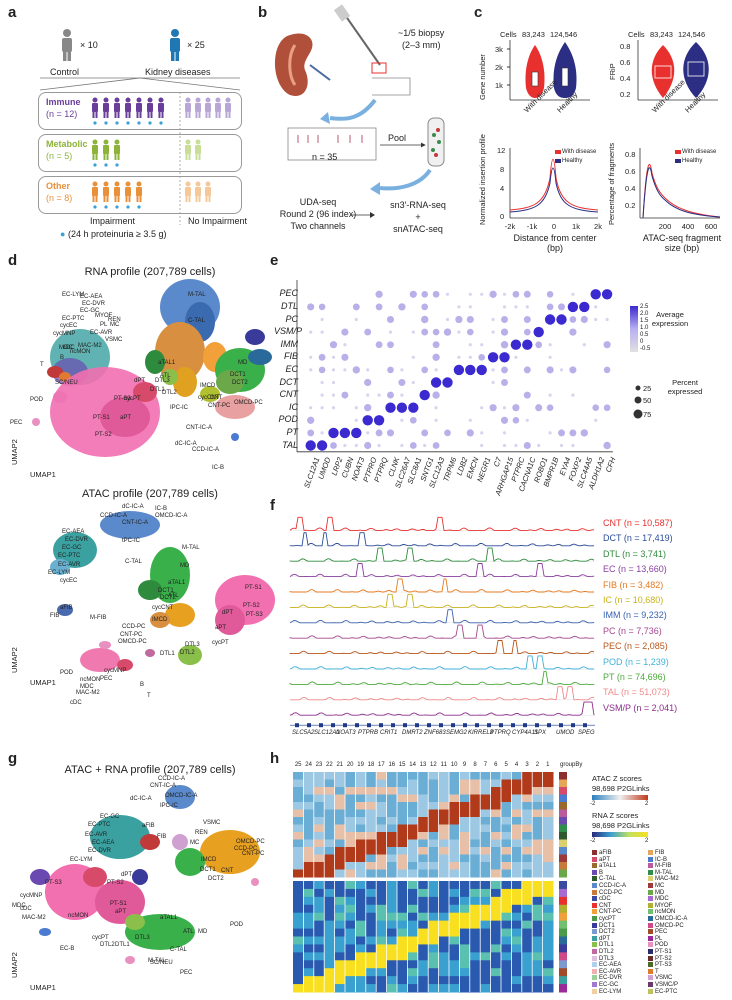  I want to click on legend-label: DCT1, so click(607, 925).